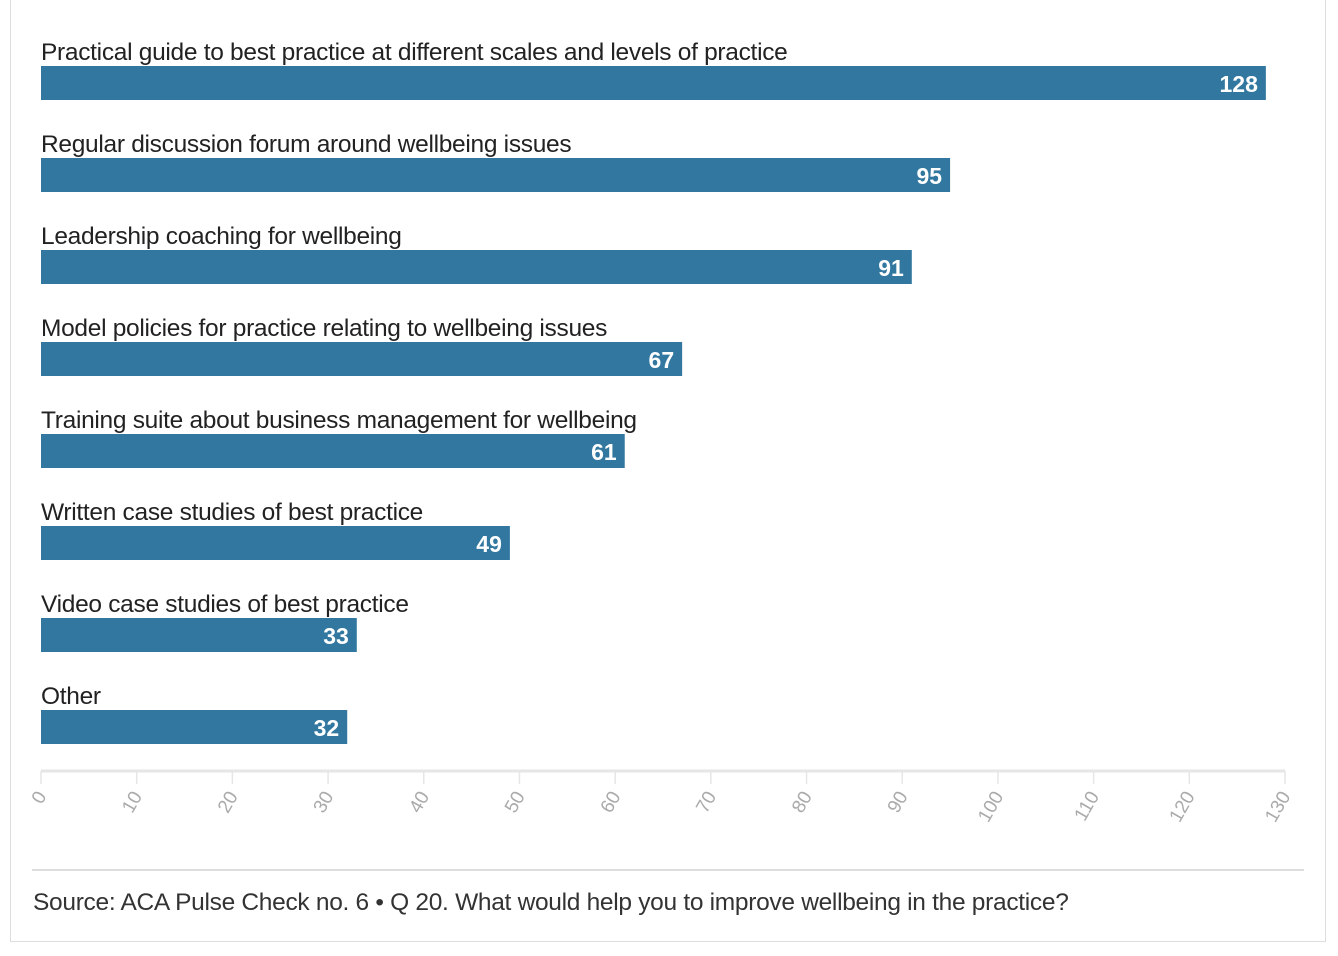 The image size is (1338, 956). What do you see at coordinates (327, 728) in the screenshot?
I see `data-label: 32` at bounding box center [327, 728].